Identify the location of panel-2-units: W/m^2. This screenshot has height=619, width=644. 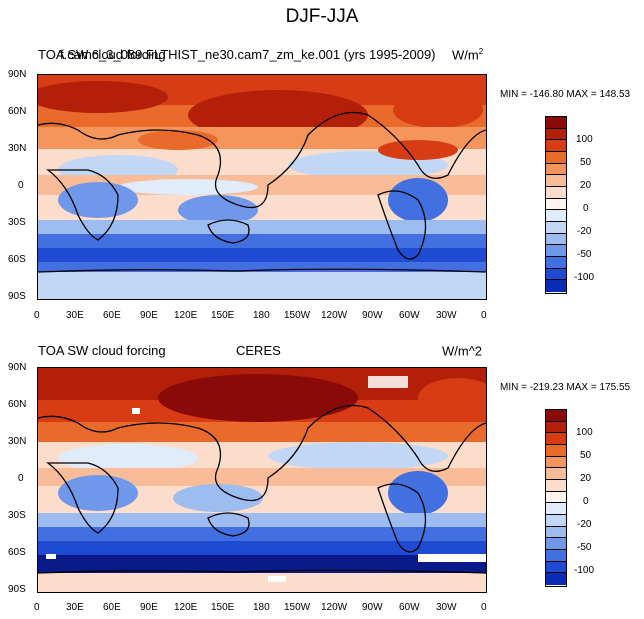
(462, 351).